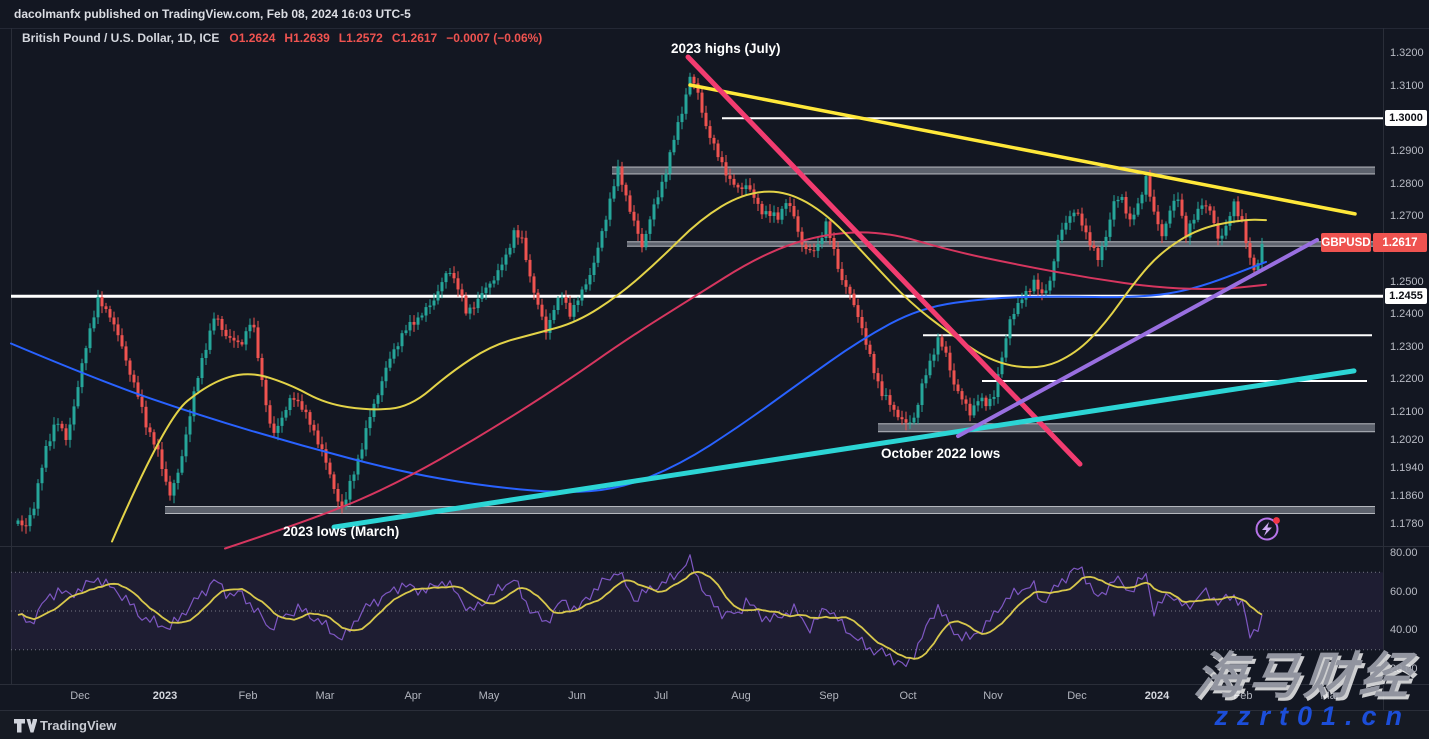  I want to click on ohlc-l: L1.2572, so click(360, 38).